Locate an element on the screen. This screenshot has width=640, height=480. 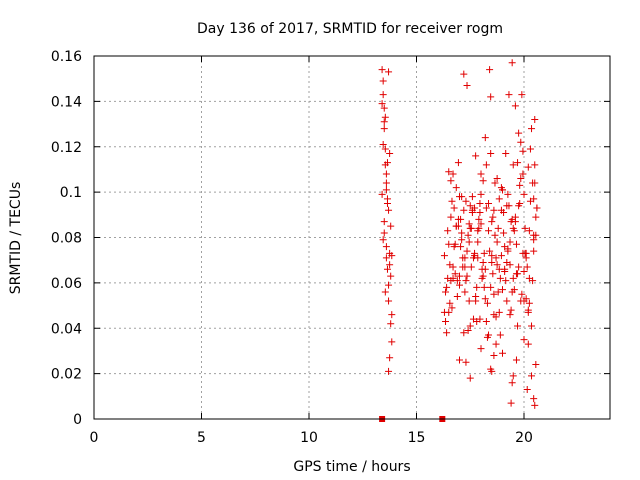
x-tick-label: 10 is located at coordinates (309, 438).